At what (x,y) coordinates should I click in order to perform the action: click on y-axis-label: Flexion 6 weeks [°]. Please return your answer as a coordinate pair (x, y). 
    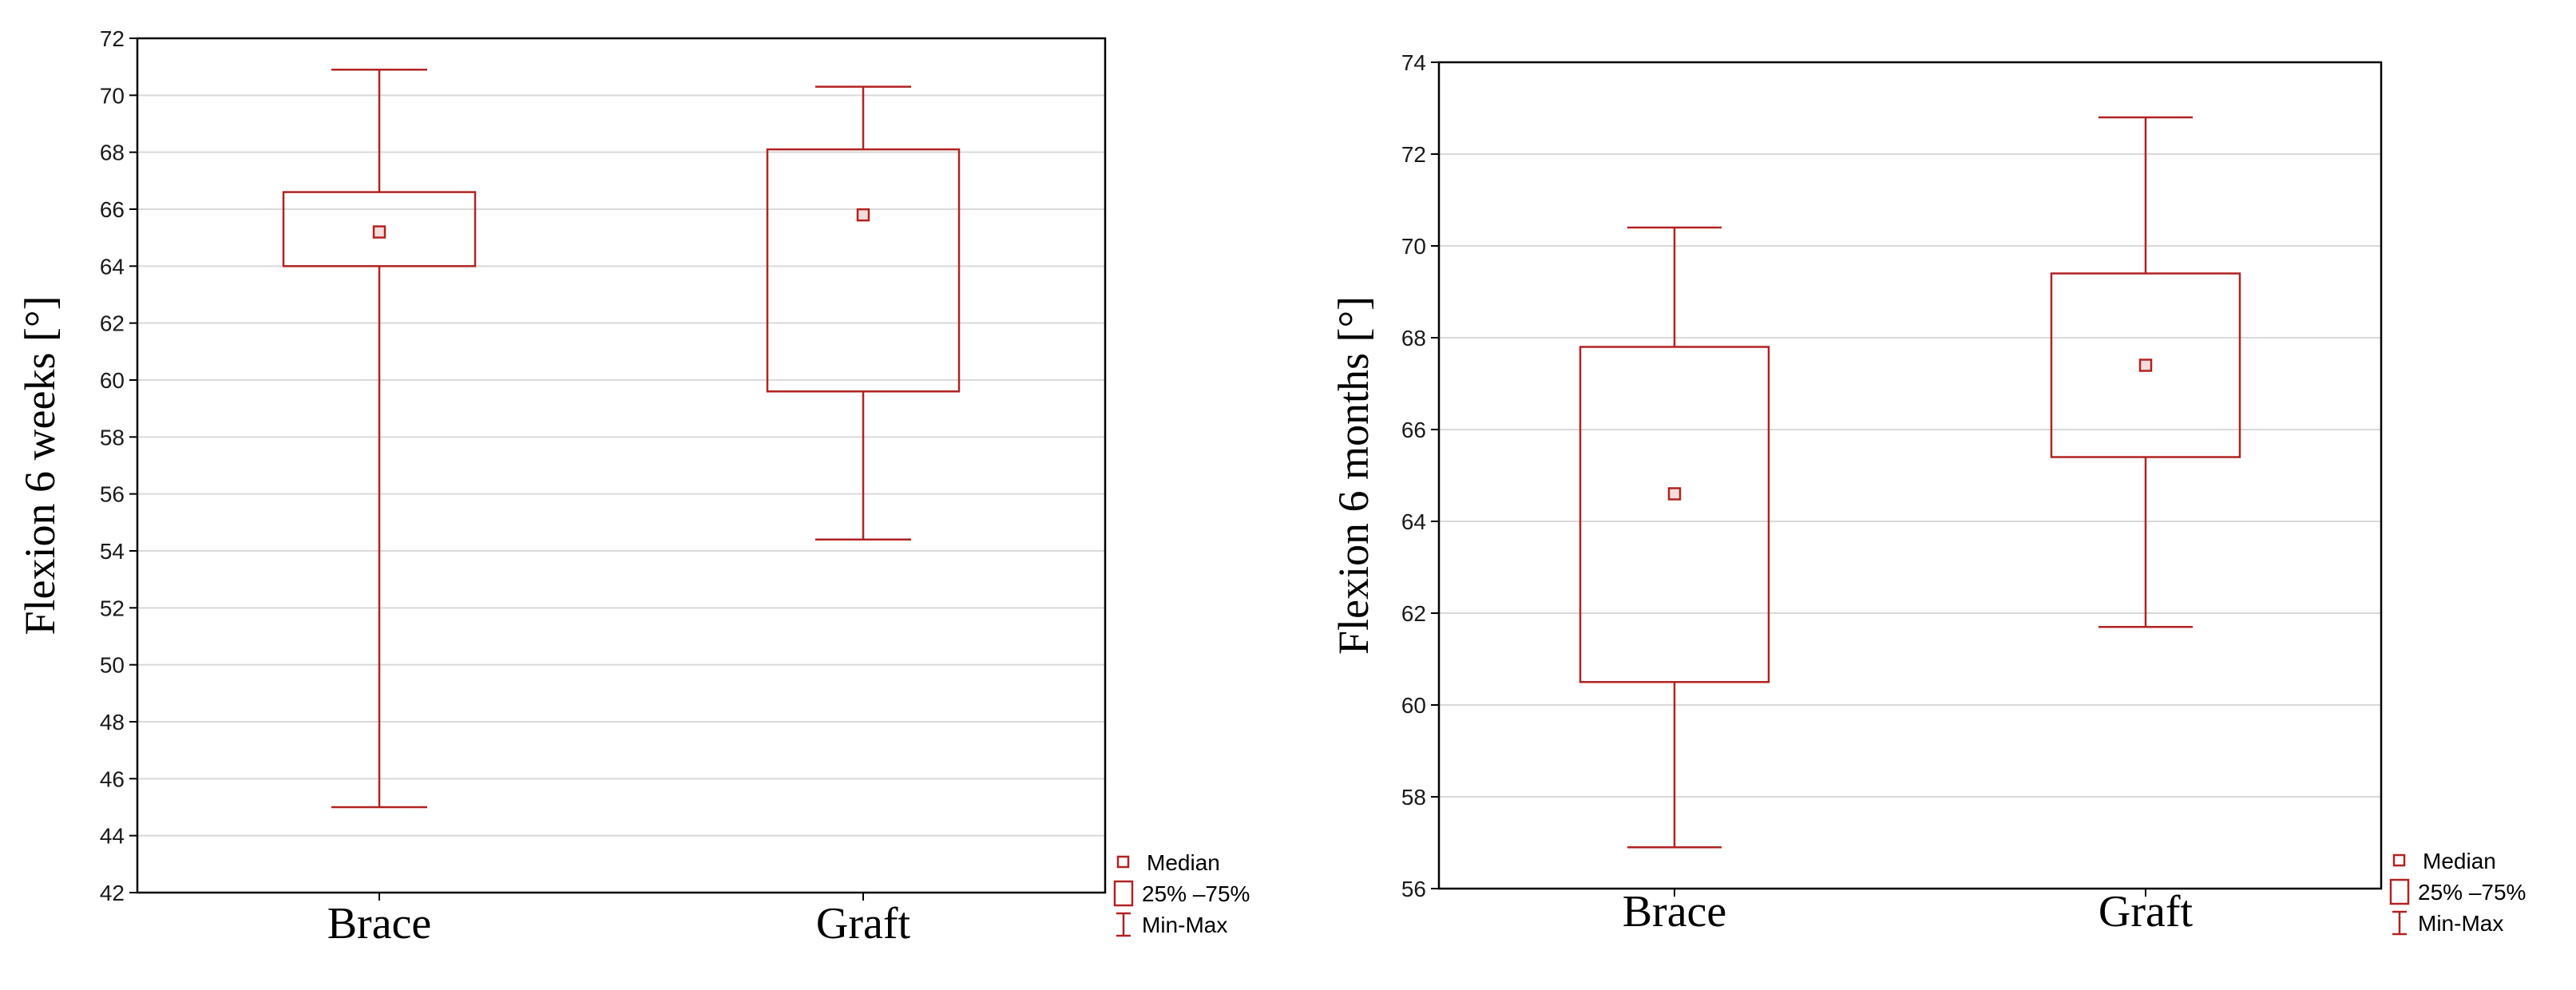
    Looking at the image, I should click on (40, 465).